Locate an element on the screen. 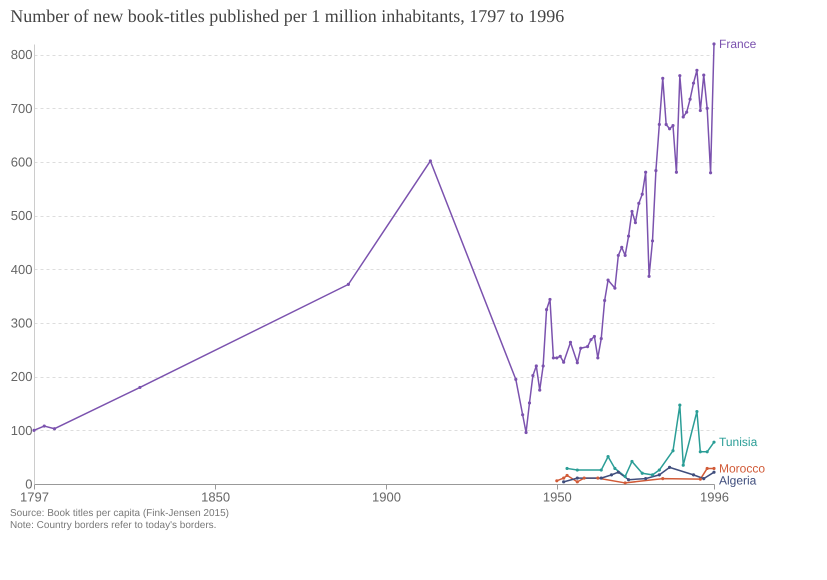 Image resolution: width=827 pixels, height=580 pixels. text: Note: Country borders refer to today's borders. is located at coordinates (114, 526).